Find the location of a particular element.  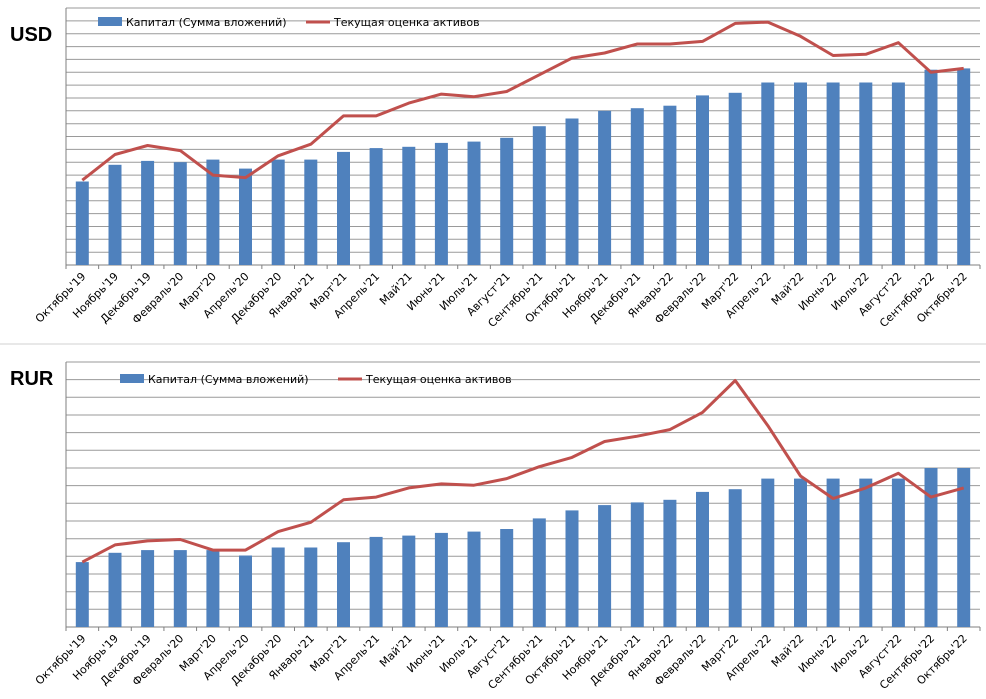

currency-label: USD is located at coordinates (31, 35).